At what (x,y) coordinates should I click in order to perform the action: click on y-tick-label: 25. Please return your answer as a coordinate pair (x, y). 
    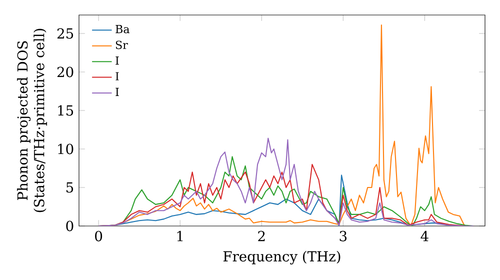
    Looking at the image, I should click on (65, 33).